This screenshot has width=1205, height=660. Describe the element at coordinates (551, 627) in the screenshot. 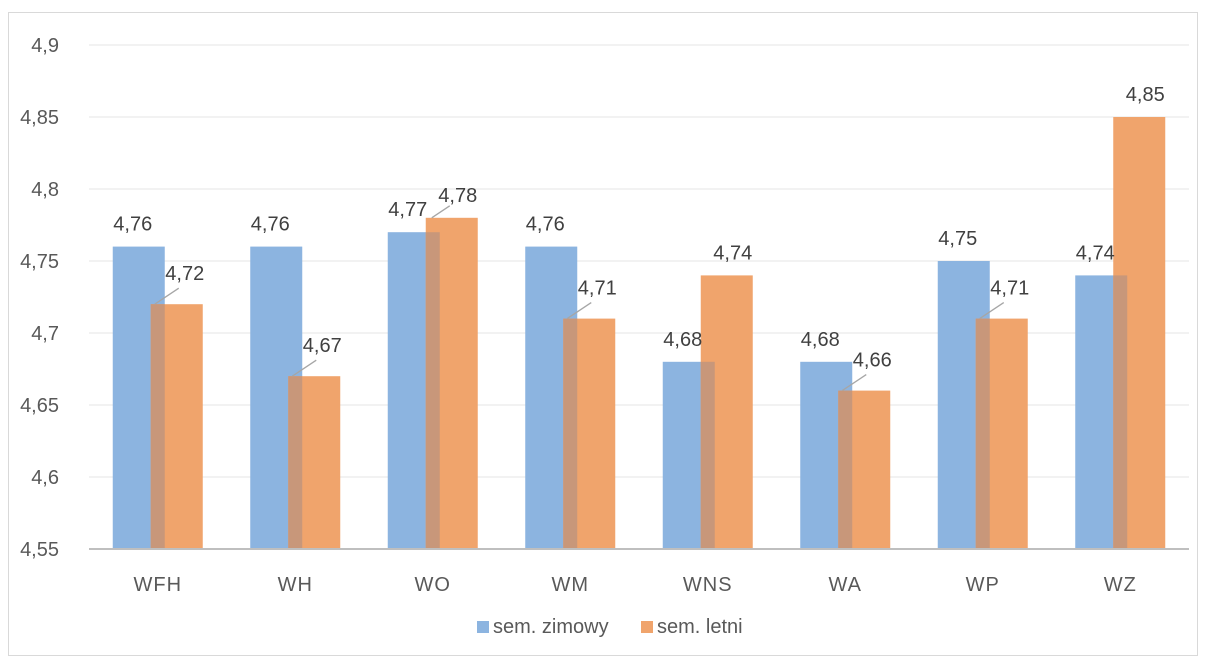

I see `legend-label-zimowy: sem. zimowy` at that location.